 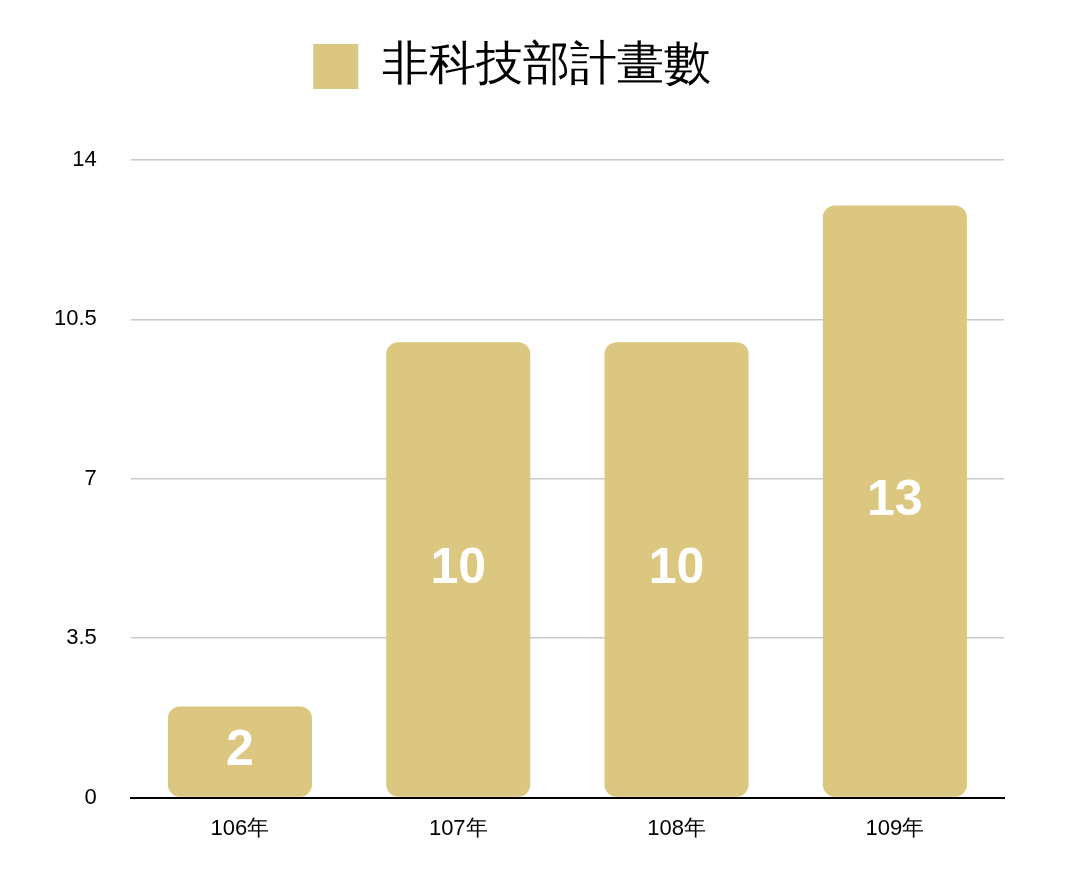 What do you see at coordinates (81, 637) in the screenshot?
I see `y-tick-label: 3.5` at bounding box center [81, 637].